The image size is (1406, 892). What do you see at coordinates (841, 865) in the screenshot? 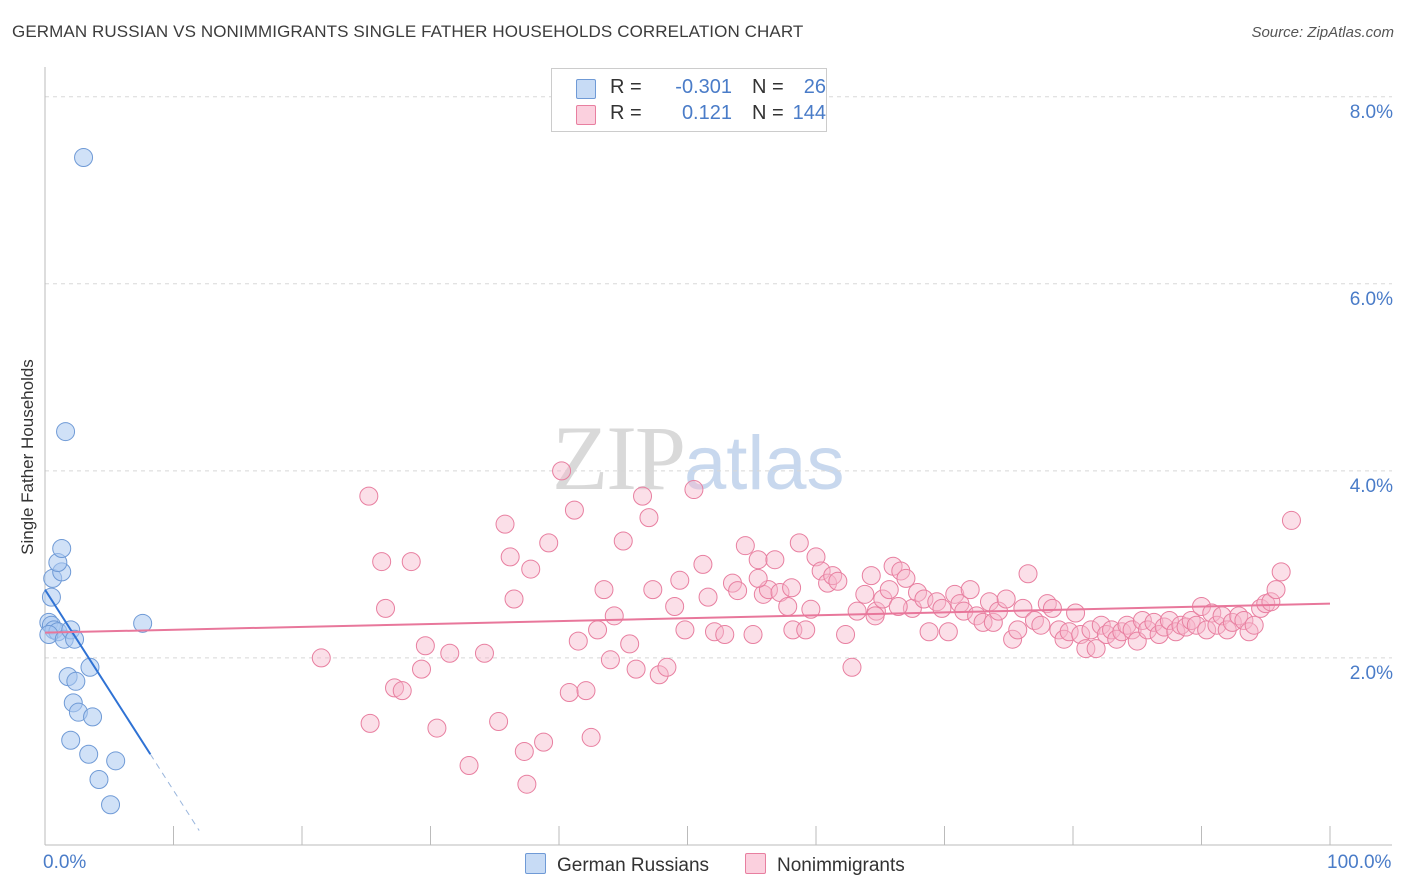
I see `legend-label: Nonimmigrants` at bounding box center [841, 865].